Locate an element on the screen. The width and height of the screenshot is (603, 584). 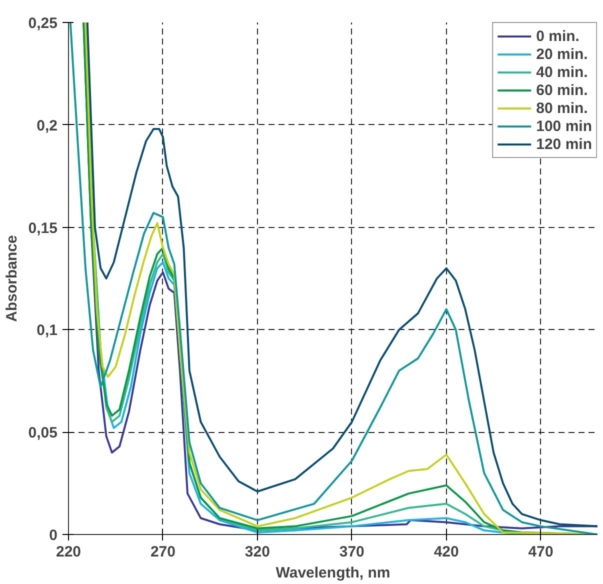
y-tick-label: 0,1 is located at coordinates (47, 331).